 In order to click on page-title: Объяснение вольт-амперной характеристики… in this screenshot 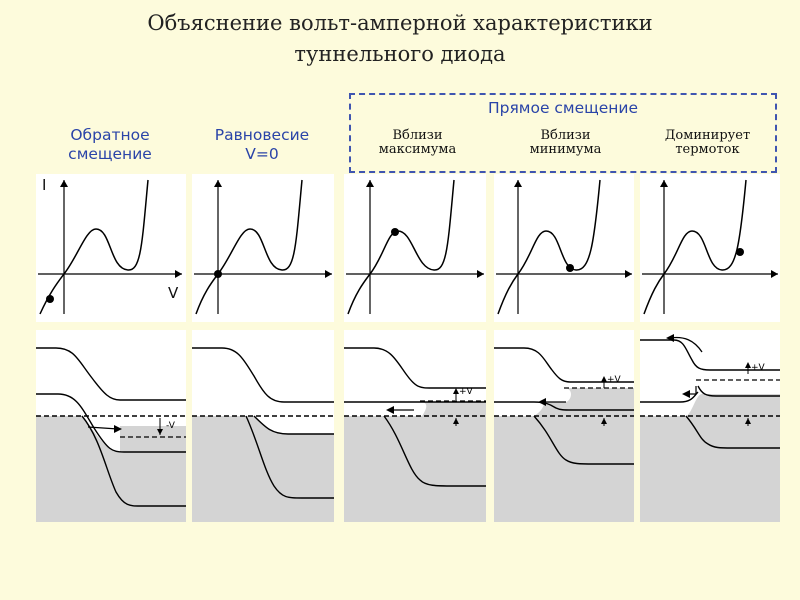, I will do `click(400, 39)`.